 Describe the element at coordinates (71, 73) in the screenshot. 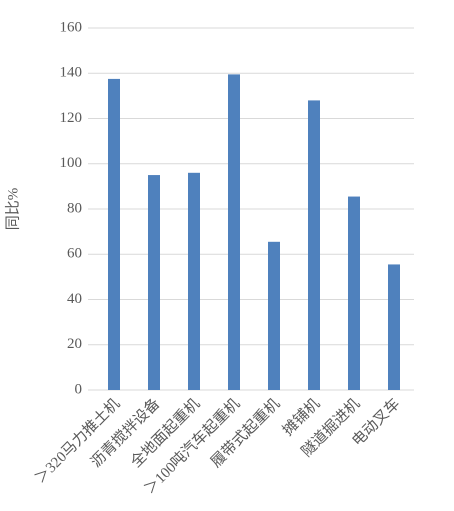

I see `y-tick-label: 140` at that location.